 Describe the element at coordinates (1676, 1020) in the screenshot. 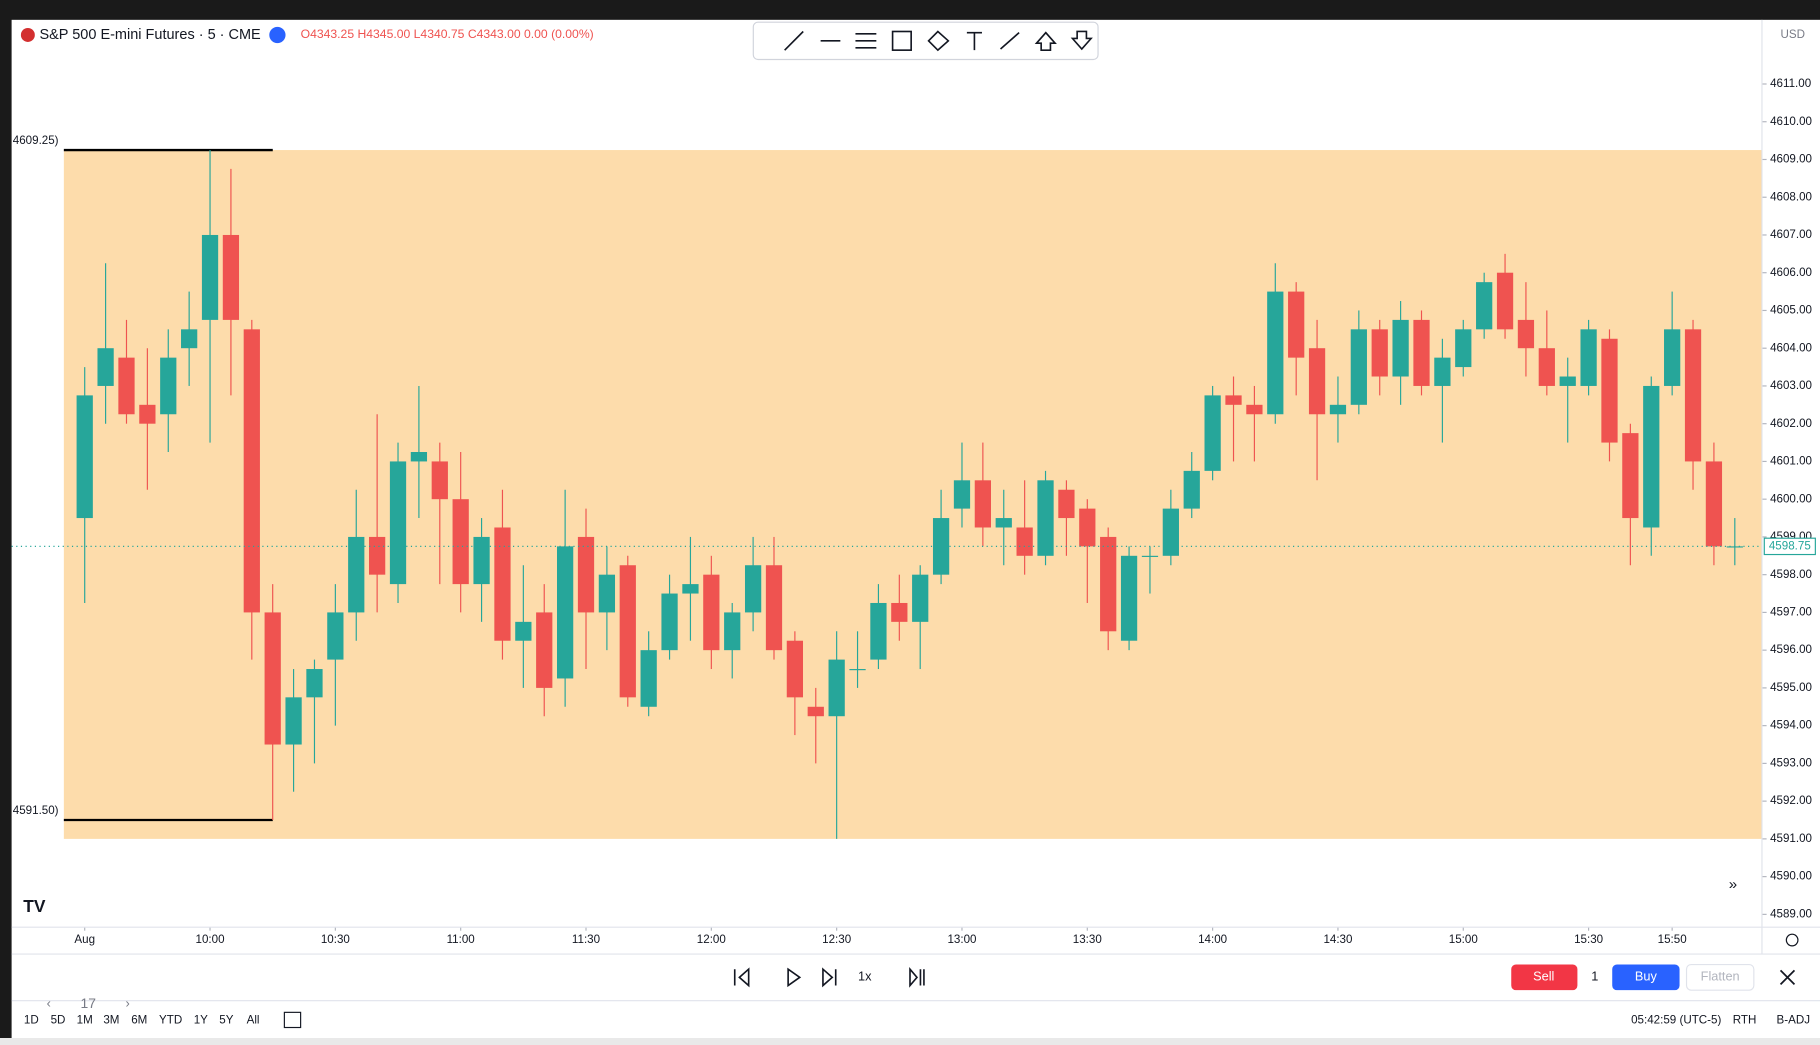

I see `clock: 05:42:59 (UTC-5)` at that location.